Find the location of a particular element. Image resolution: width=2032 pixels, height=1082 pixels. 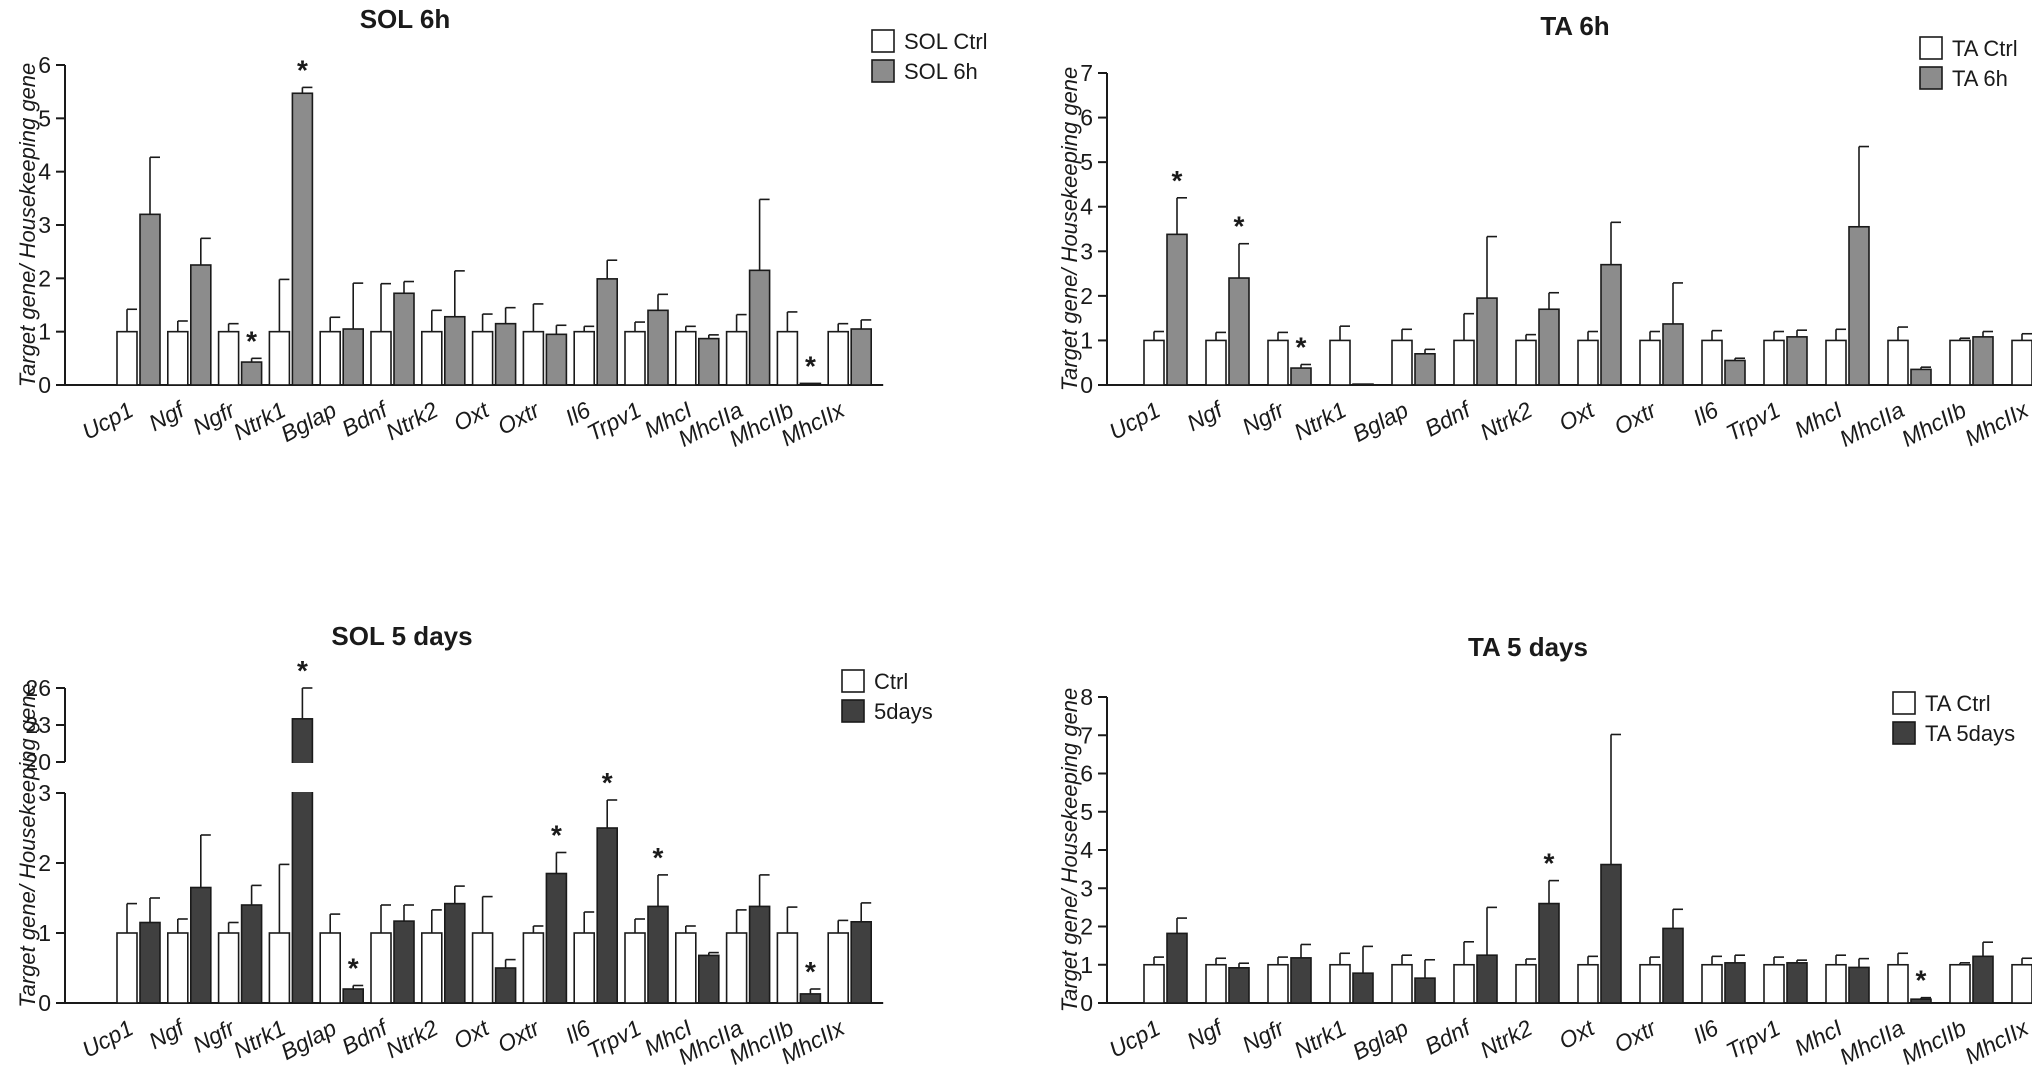

ta-6h-y-tick-0: 0 is located at coordinates (1086, 385).